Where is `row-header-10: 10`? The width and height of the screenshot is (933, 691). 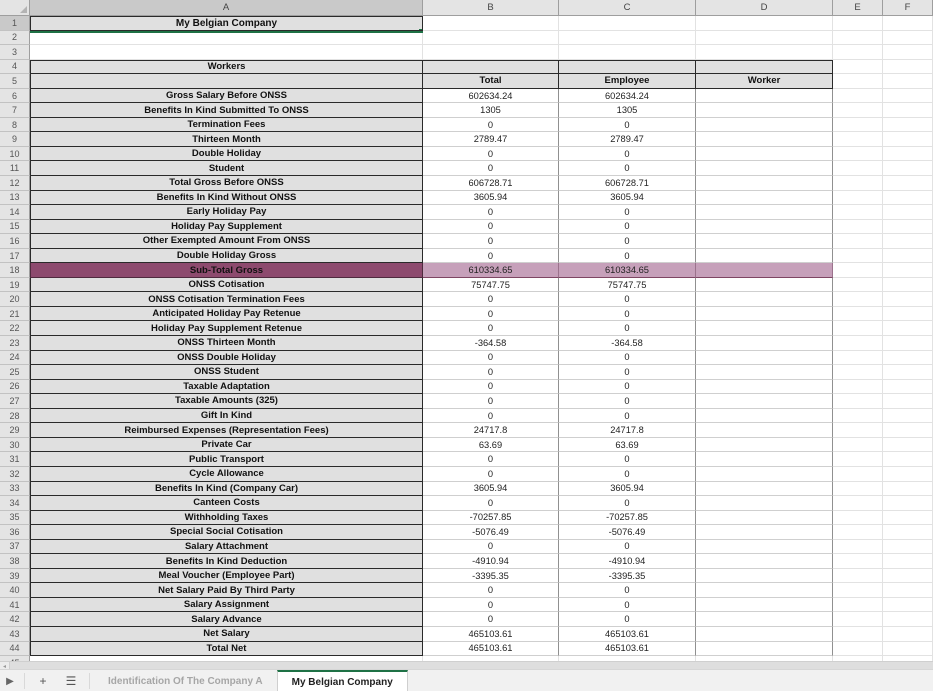 row-header-10: 10 is located at coordinates (15, 154).